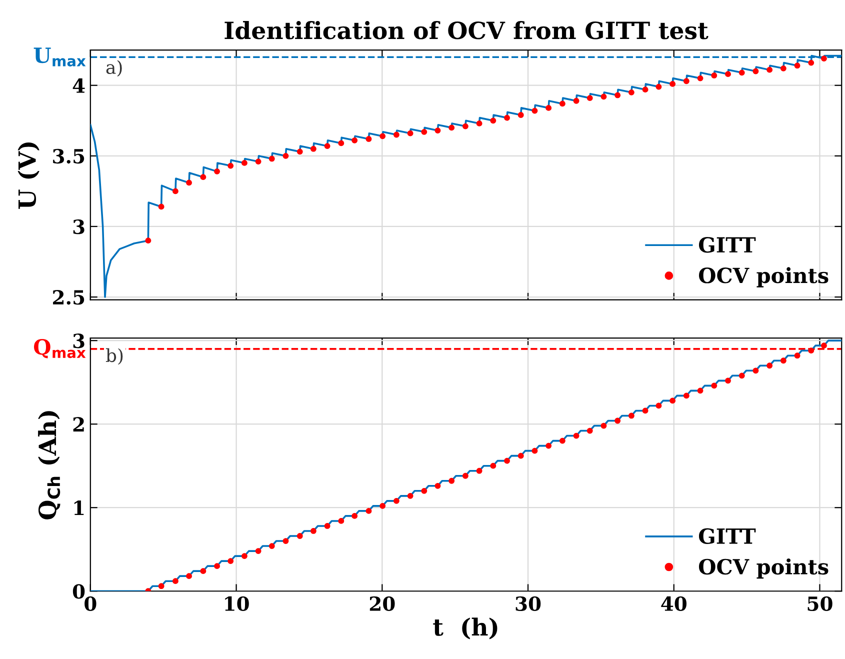 The height and width of the screenshot is (659, 845). I want to click on x-tick-label: 50, so click(820, 604).